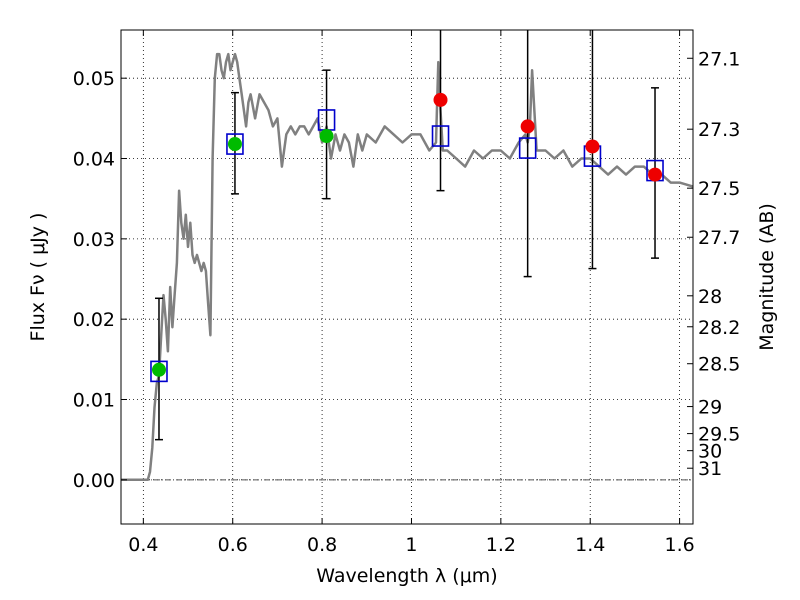  Describe the element at coordinates (94, 481) in the screenshot. I see `y-tick-label: 0.00` at that location.